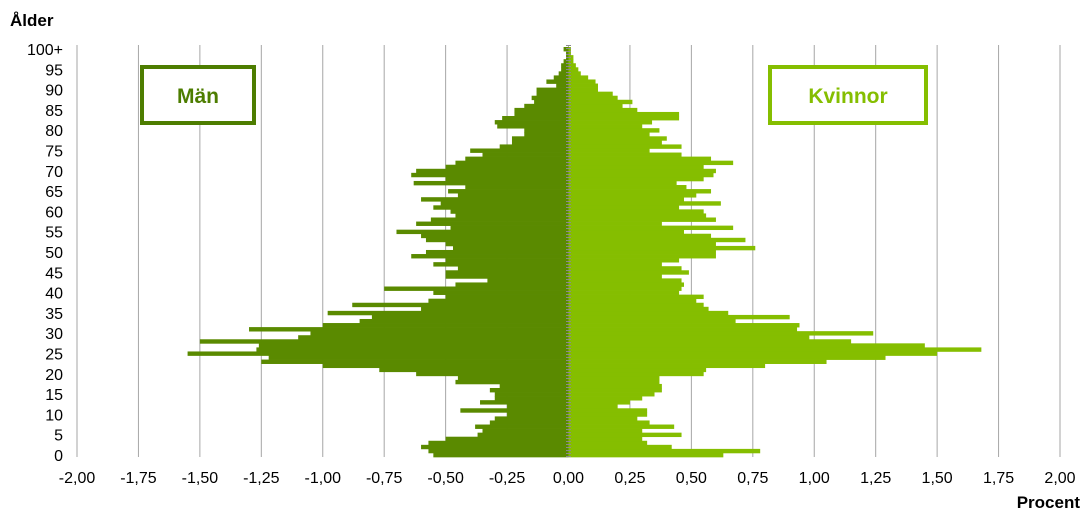 This screenshot has height=512, width=1082. Describe the element at coordinates (54, 273) in the screenshot. I see `y-tick-label: 45` at that location.